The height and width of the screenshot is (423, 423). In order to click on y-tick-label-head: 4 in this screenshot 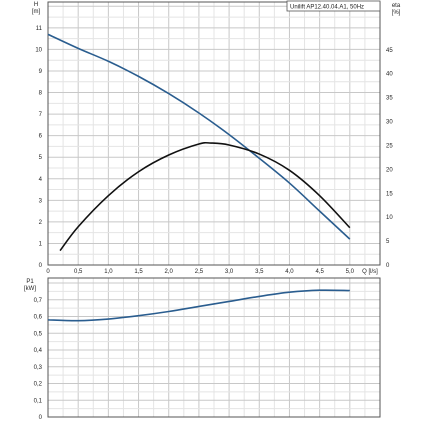, I will do `click(41, 180)`.